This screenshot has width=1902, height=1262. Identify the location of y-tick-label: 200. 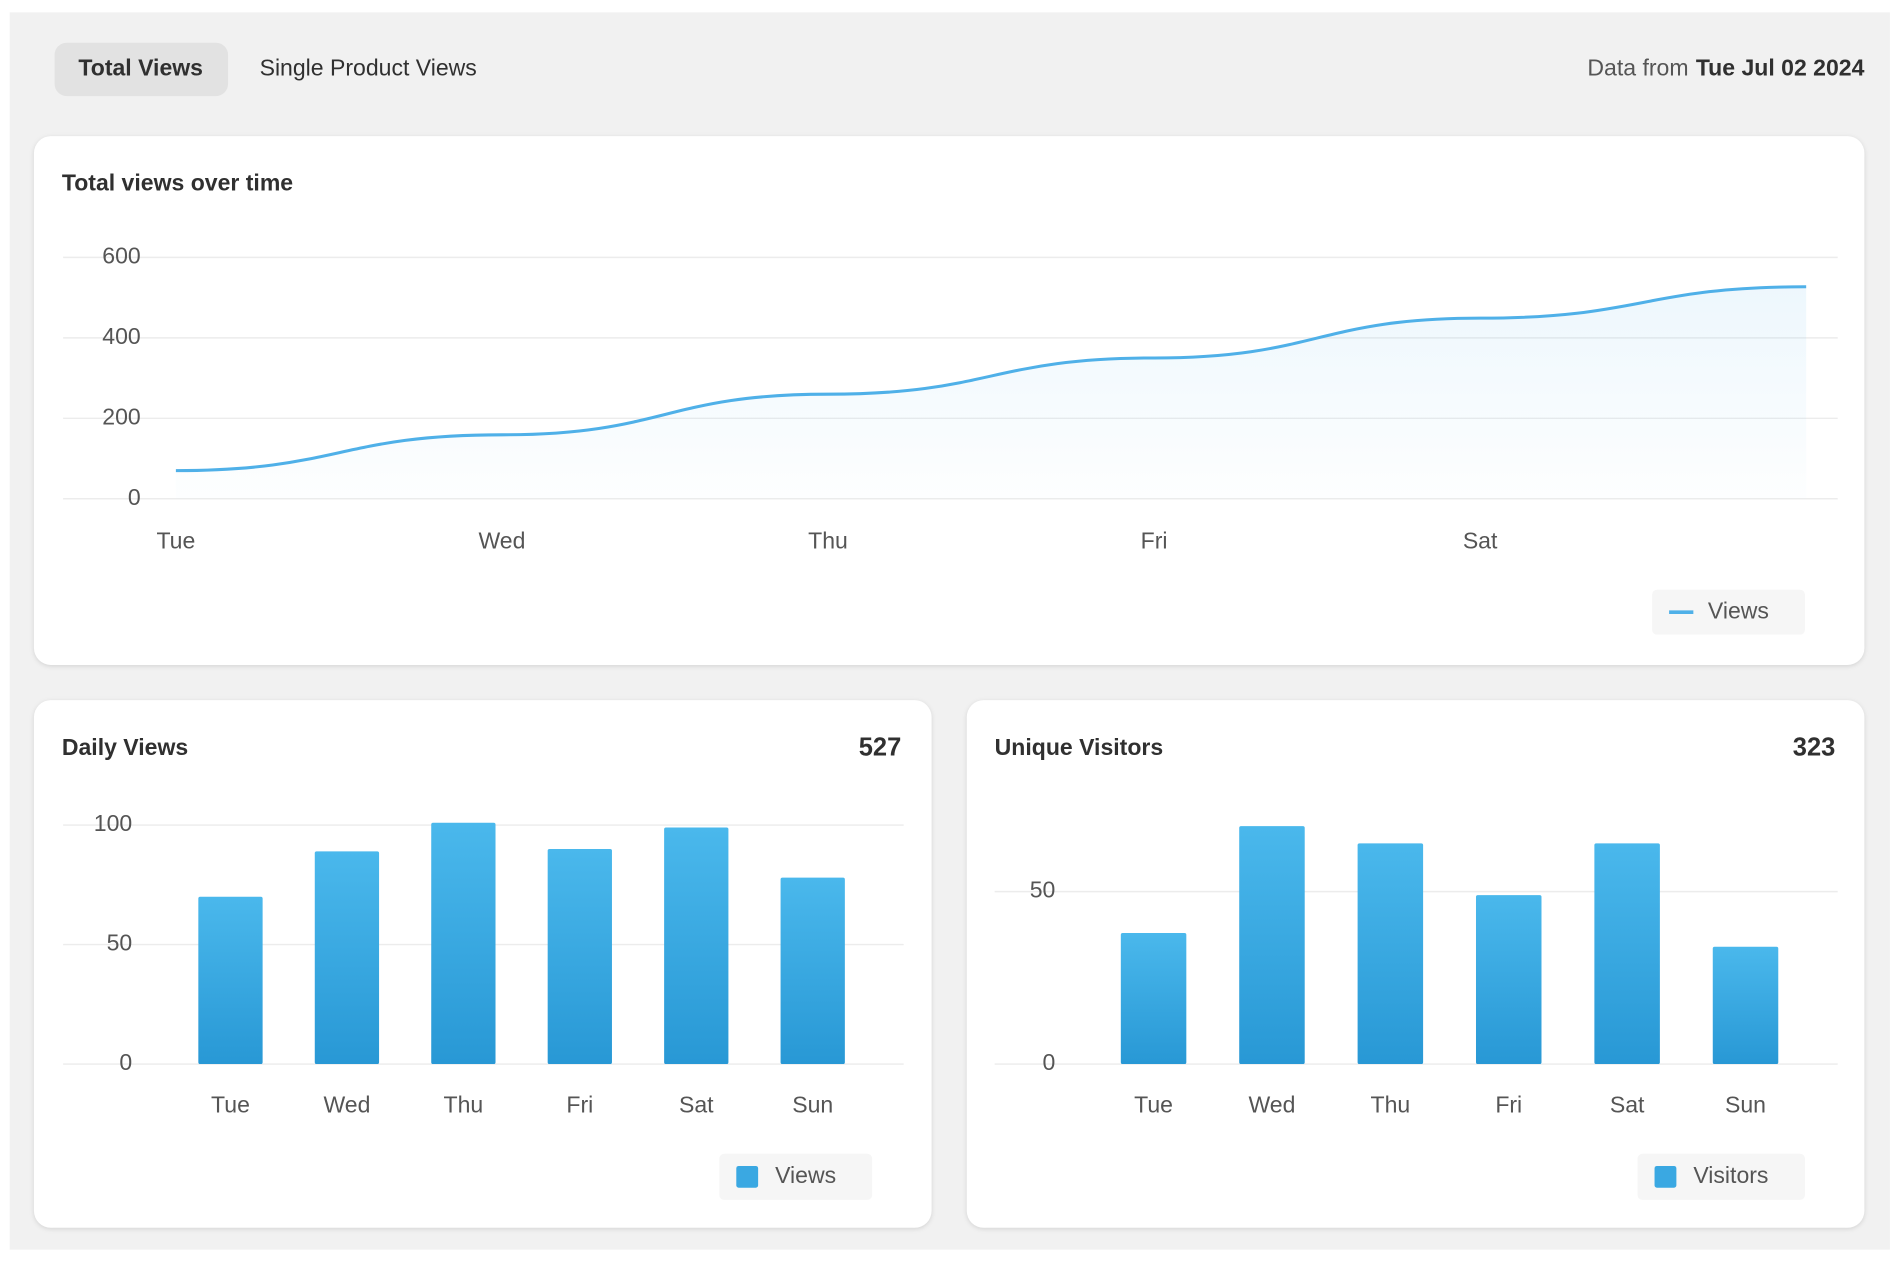
(121, 416).